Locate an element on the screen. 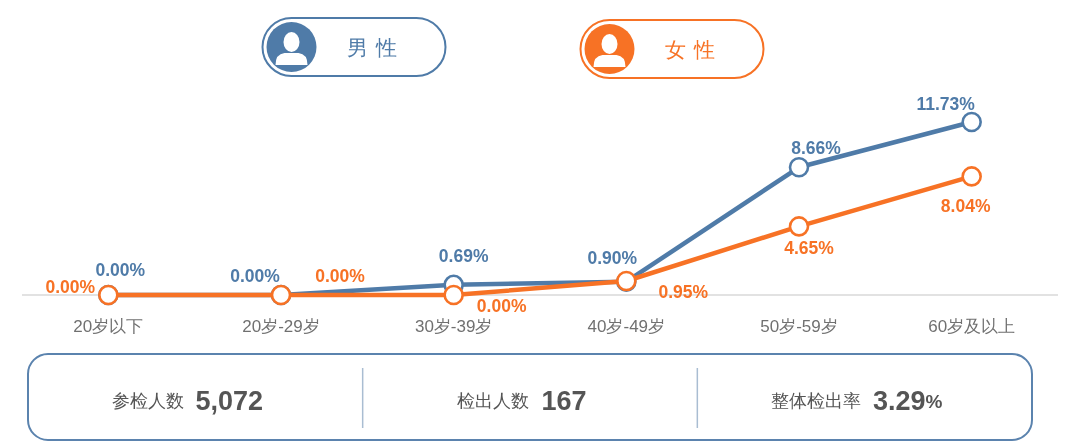  annotation: 检出人数 is located at coordinates (493, 401).